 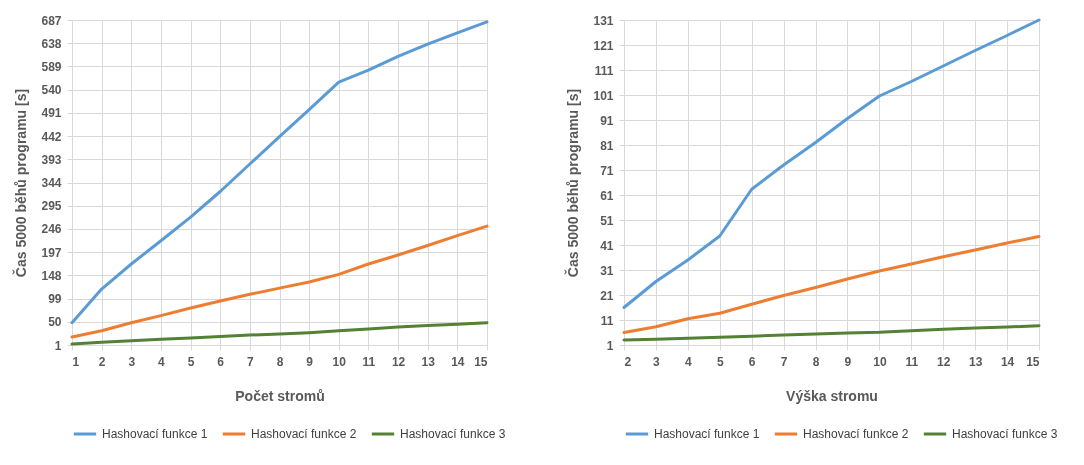 I want to click on y-tick-label: 246, so click(x=51, y=229).